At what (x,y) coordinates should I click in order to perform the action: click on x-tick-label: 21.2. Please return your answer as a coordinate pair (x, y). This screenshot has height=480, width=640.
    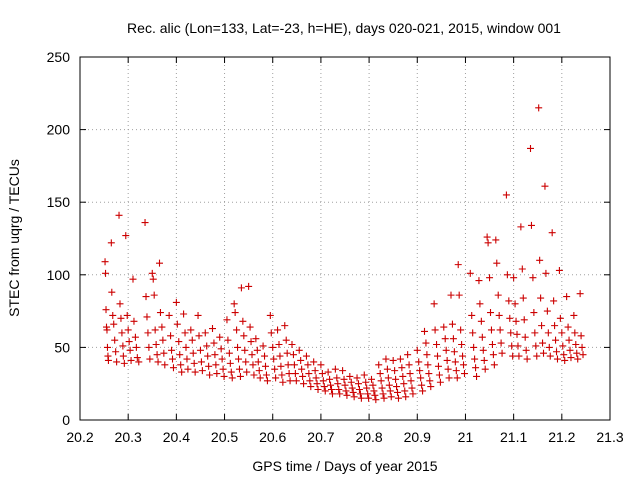
    Looking at the image, I should click on (561, 437).